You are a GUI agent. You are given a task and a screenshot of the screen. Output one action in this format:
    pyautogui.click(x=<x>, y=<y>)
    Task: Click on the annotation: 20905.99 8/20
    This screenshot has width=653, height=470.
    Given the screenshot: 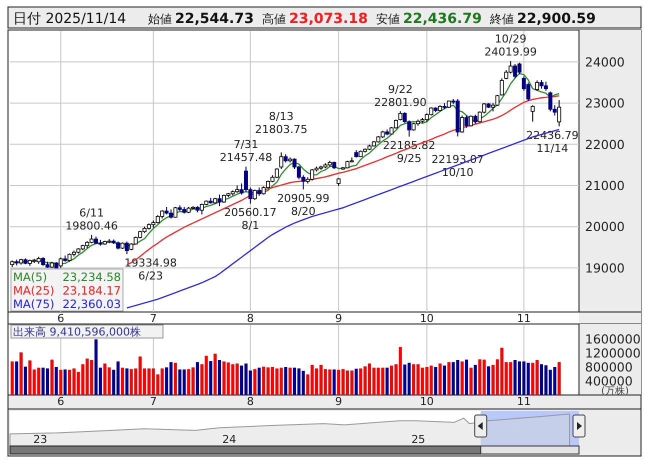 What is the action you would take?
    pyautogui.click(x=303, y=205)
    